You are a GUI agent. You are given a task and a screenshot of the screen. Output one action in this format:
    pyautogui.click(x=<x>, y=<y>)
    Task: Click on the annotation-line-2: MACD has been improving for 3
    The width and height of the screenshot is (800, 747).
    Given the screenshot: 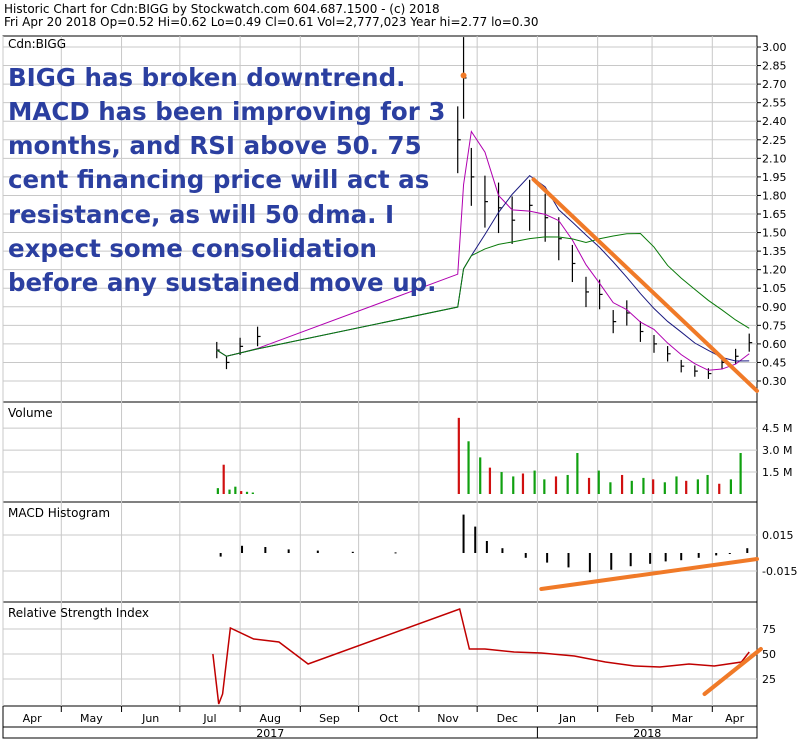 What is the action you would take?
    pyautogui.click(x=226, y=111)
    